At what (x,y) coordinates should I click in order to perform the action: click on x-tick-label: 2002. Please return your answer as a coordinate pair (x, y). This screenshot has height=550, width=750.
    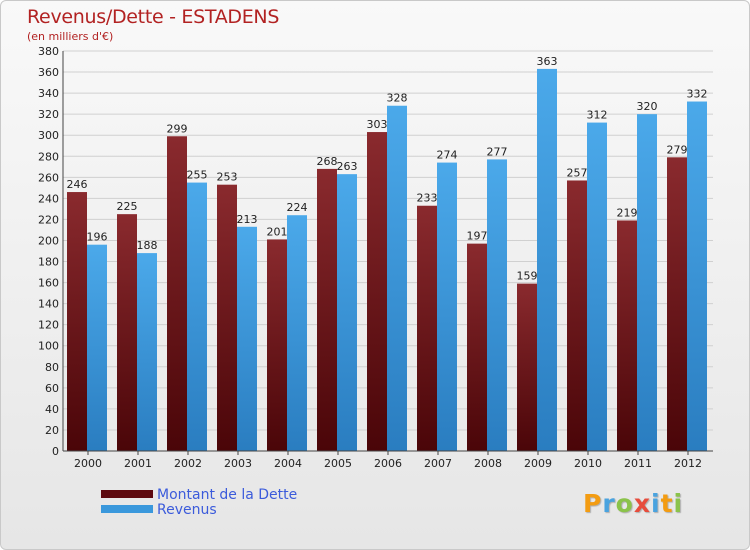
    Looking at the image, I should click on (188, 463).